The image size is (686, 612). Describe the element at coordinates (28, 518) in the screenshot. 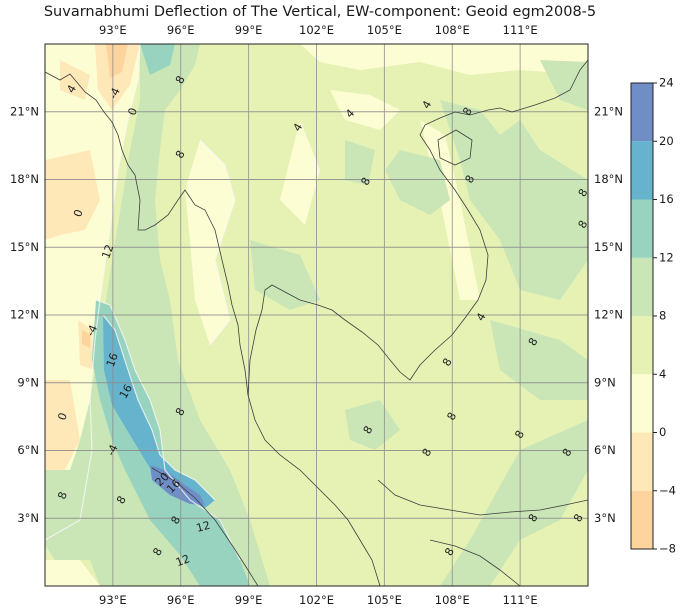

I see `lat-tick-label-left: 3°N` at that location.